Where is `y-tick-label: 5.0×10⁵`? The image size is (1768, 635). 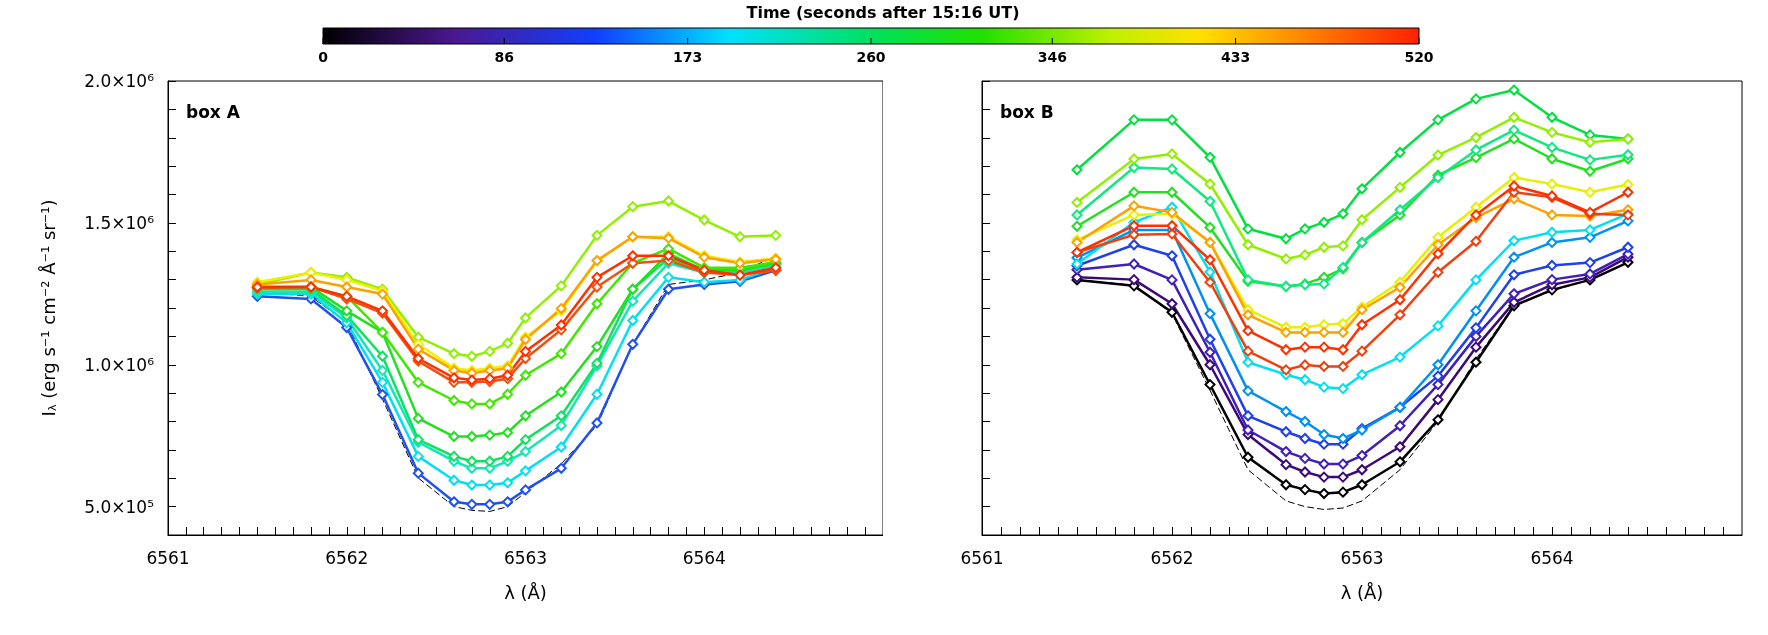 y-tick-label: 5.0×10⁵ is located at coordinates (119, 506).